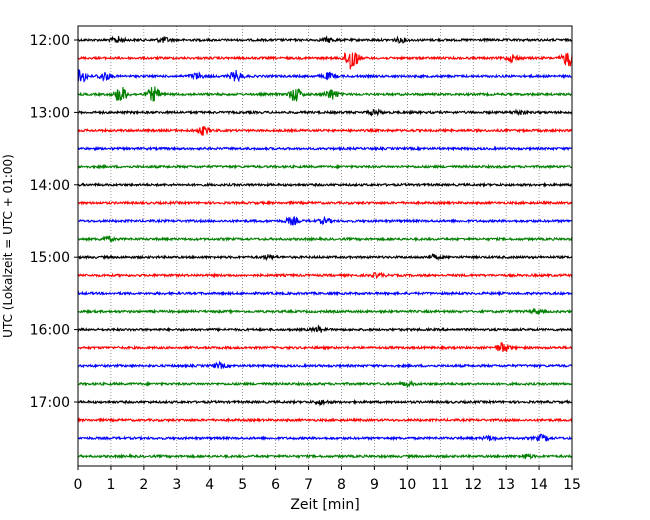 The width and height of the screenshot is (650, 520). Describe the element at coordinates (506, 485) in the screenshot. I see `x-tick-label: 13` at that location.